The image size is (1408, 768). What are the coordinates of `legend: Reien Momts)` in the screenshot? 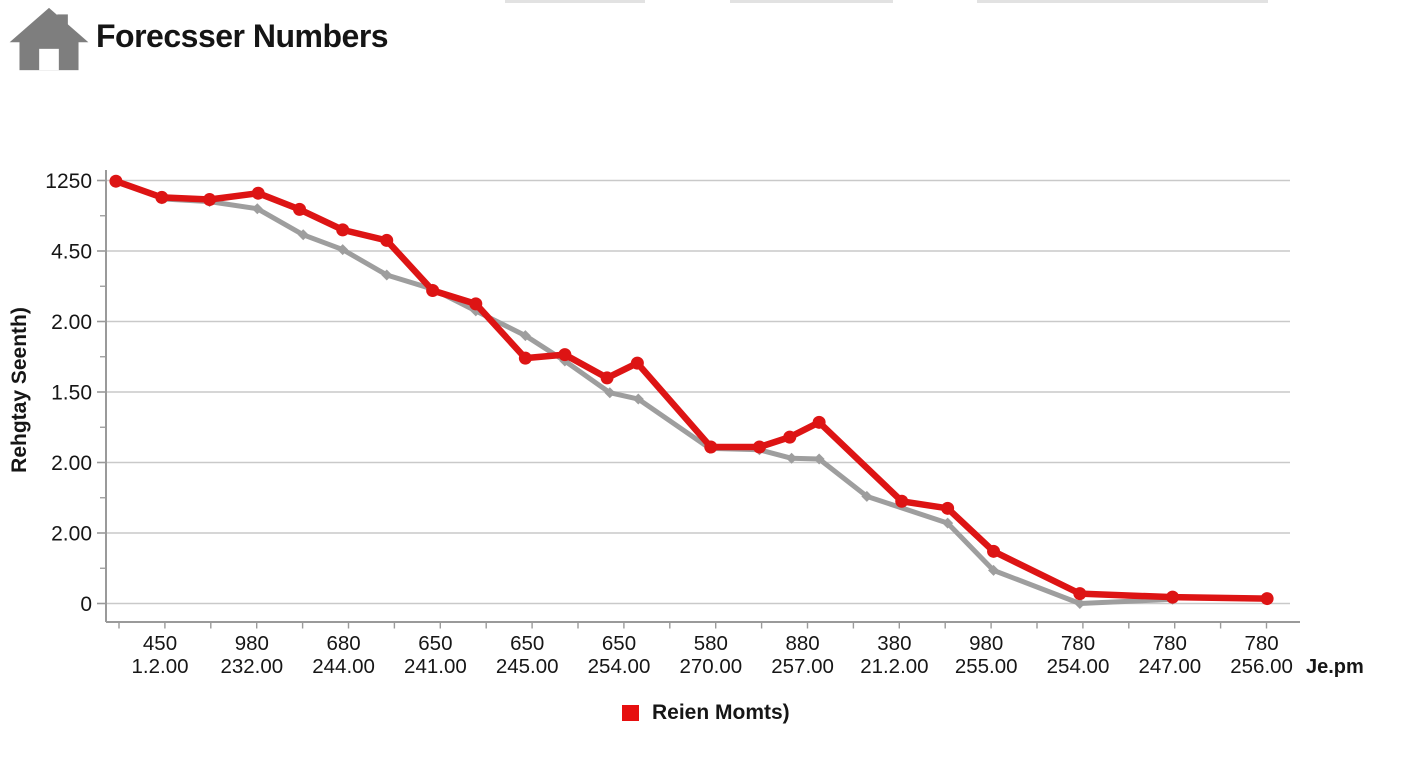 It's located at (706, 713).